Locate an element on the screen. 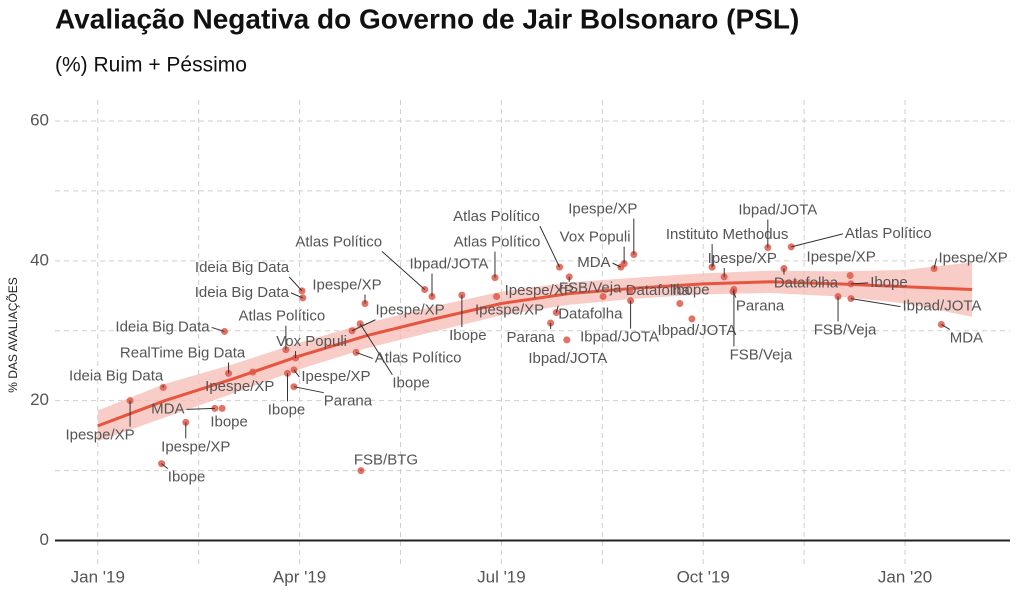 The width and height of the screenshot is (1024, 610). x-tick-label: Oct '19 is located at coordinates (703, 576).